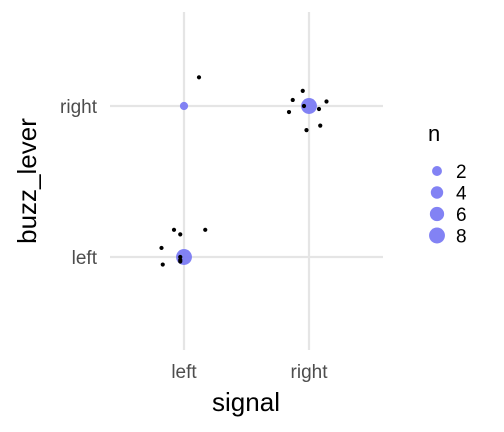 This screenshot has height=432, width=504. Describe the element at coordinates (27, 181) in the screenshot. I see `y-axis-title: buzz_lever` at that location.